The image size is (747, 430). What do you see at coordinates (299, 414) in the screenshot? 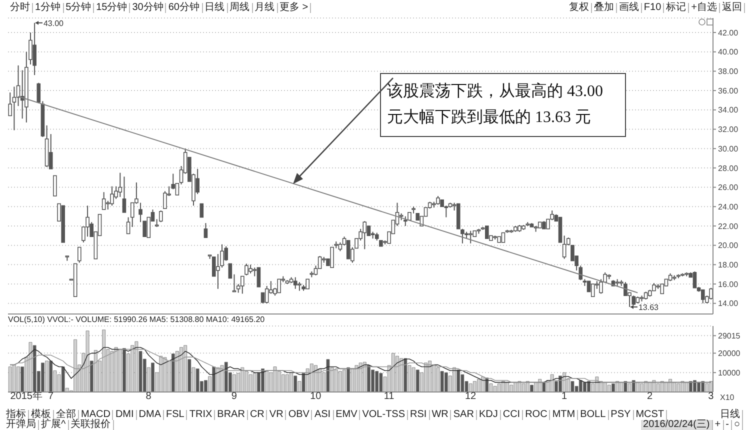
I see `text: OBV` at bounding box center [299, 414].